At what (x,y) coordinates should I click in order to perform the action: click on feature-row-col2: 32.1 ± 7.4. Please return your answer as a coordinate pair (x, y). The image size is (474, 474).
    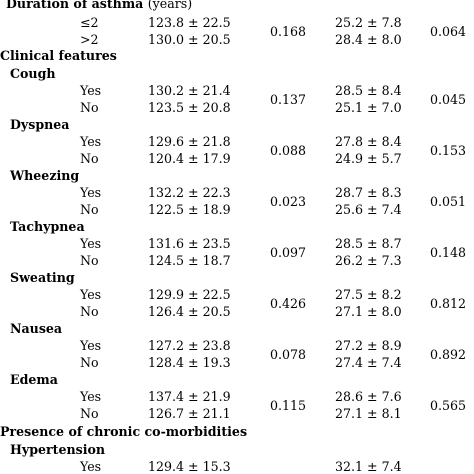
    Looking at the image, I should click on (368, 466).